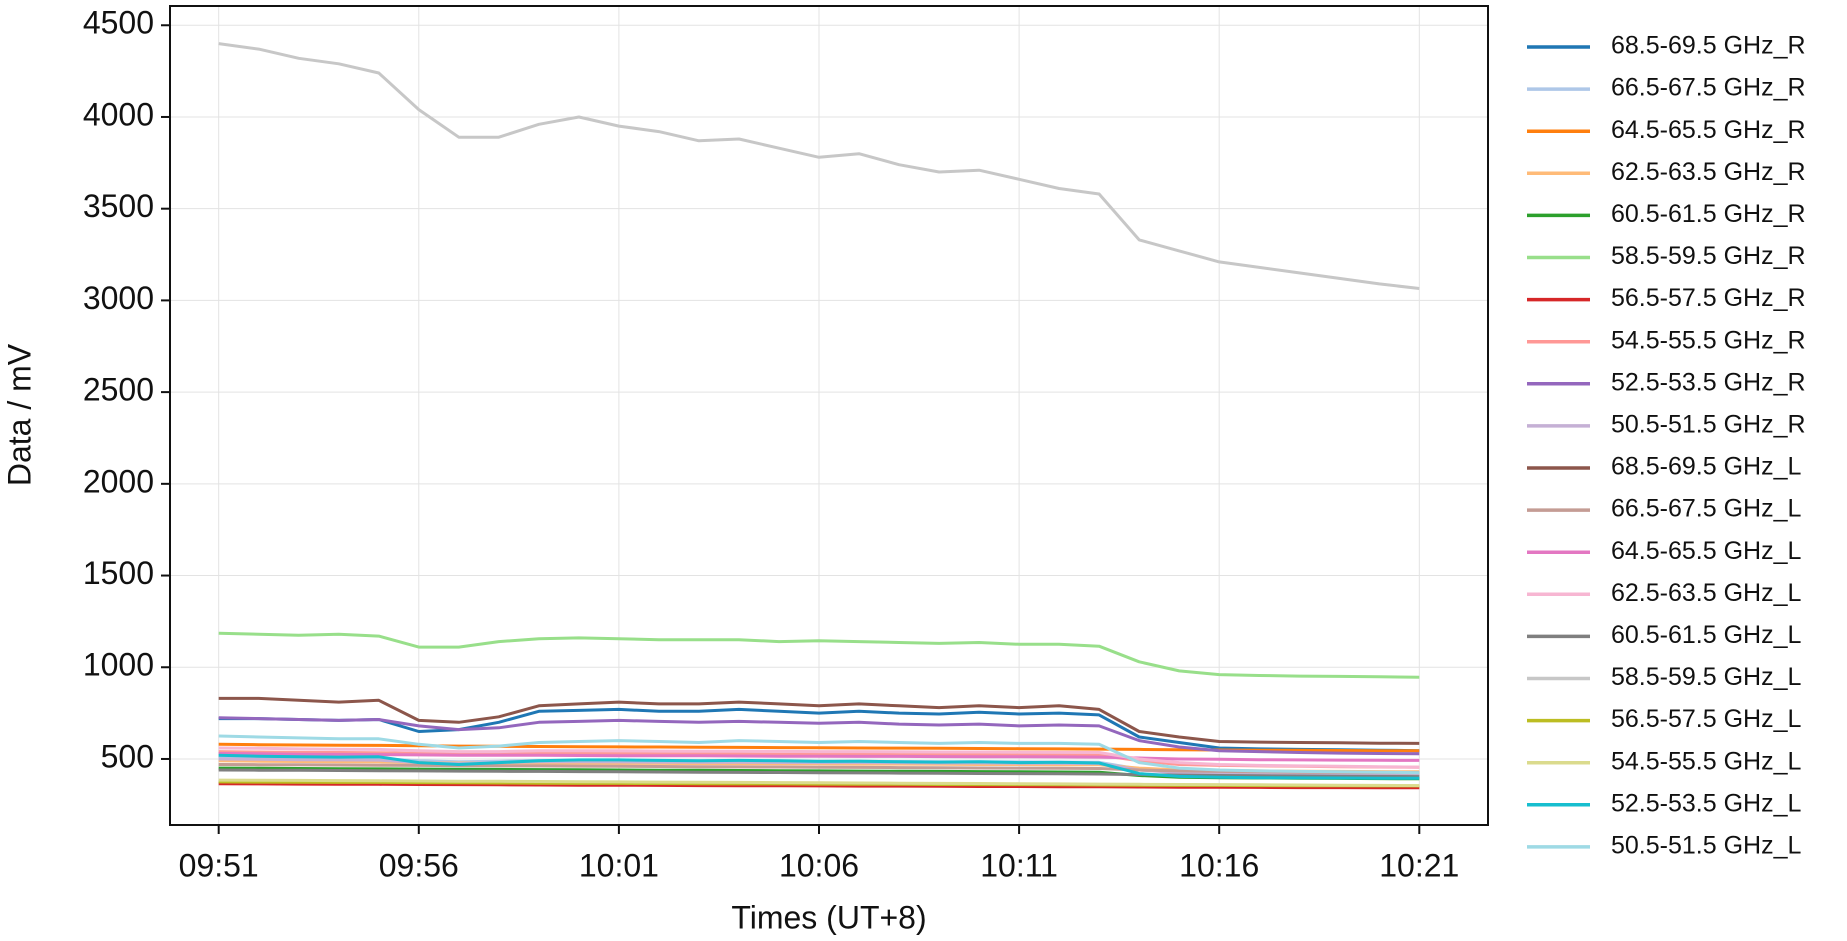  I want to click on x-tick-label: 10:21, so click(1419, 865).